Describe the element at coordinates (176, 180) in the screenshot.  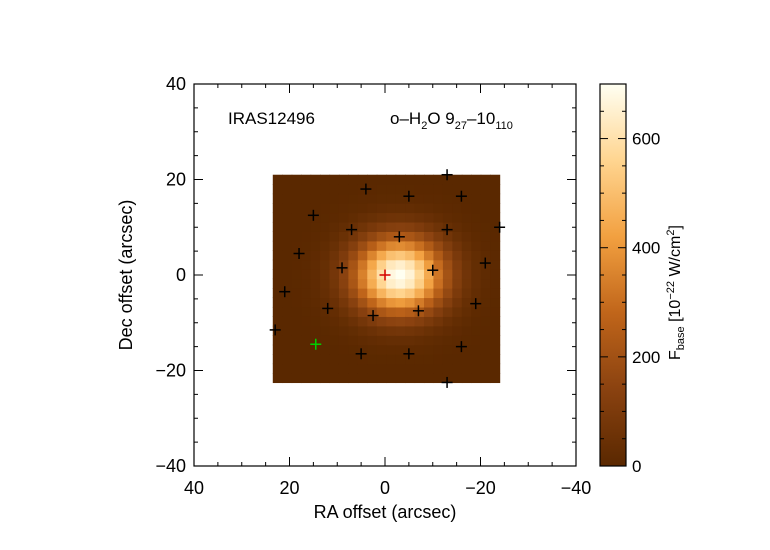
I see `y-tick-label: 20` at that location.